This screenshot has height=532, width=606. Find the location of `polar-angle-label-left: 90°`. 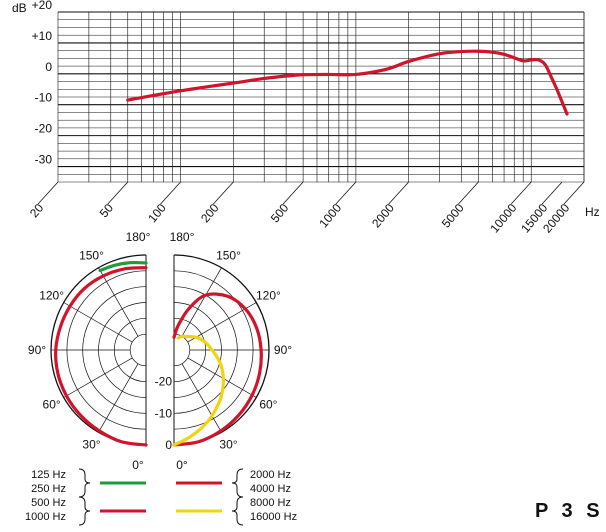

polar-angle-label-left: 90° is located at coordinates (37, 350).